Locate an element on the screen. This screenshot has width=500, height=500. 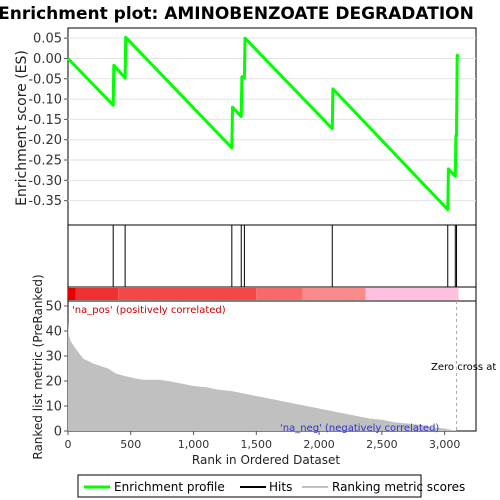
hits-panel is located at coordinates (272, 256).